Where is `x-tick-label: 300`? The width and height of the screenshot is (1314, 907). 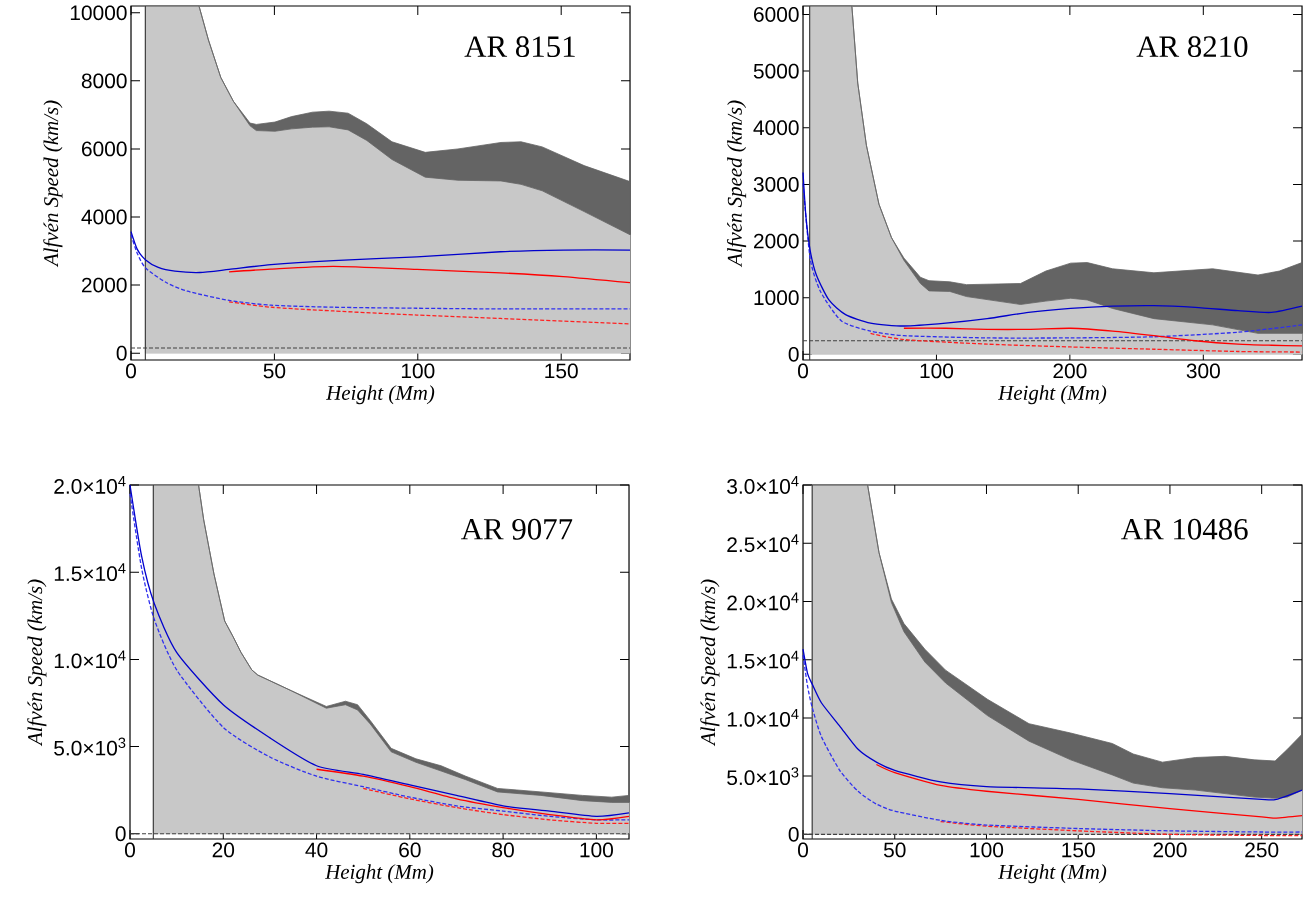 x-tick-label: 300 is located at coordinates (1203, 371).